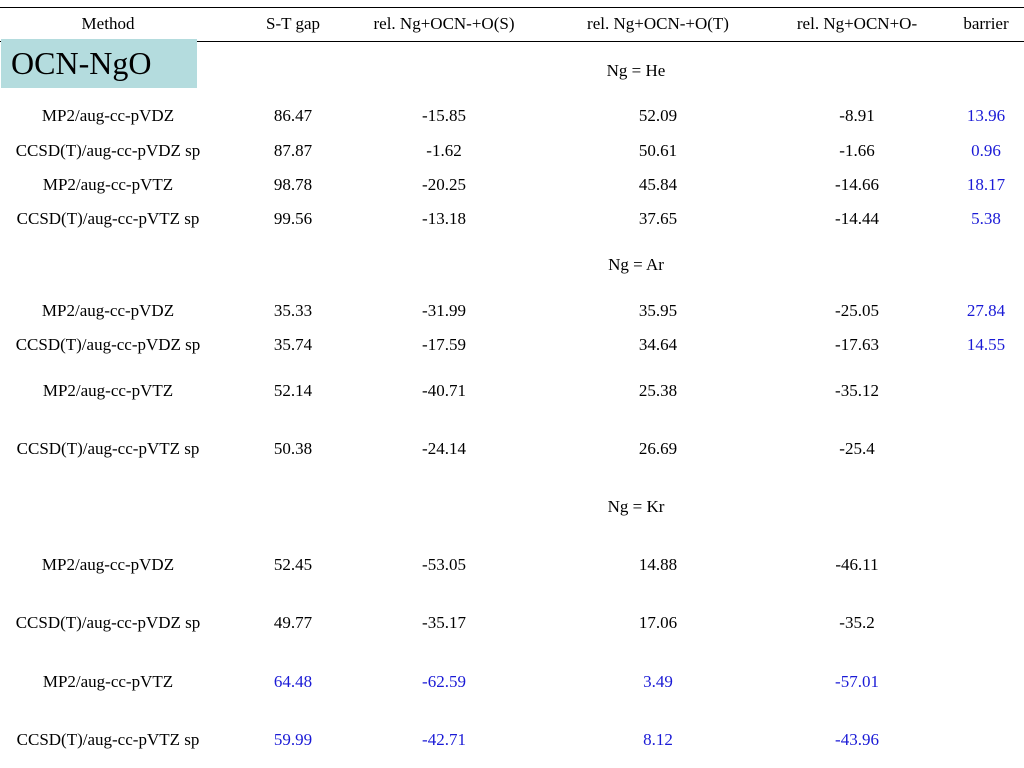 The height and width of the screenshot is (768, 1024). What do you see at coordinates (444, 622) in the screenshot?
I see `table-cell-rel-singlet: -35.17` at bounding box center [444, 622].